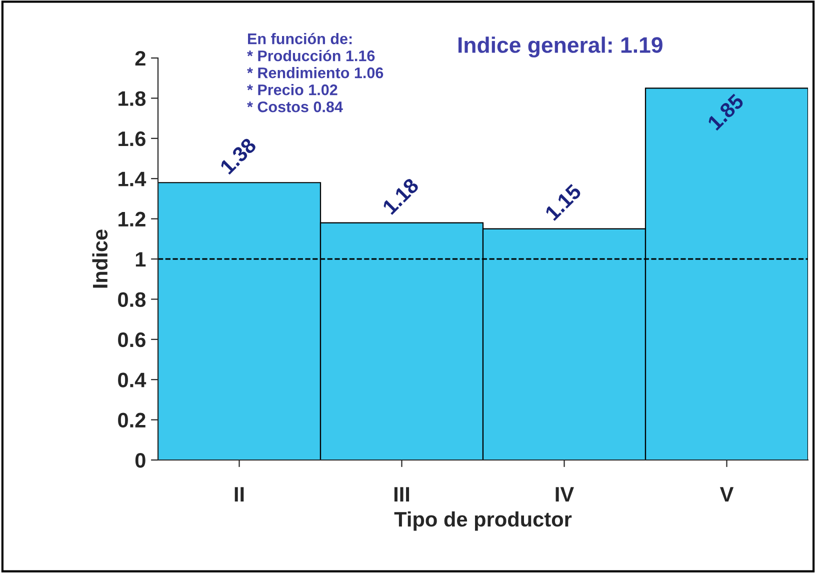 The height and width of the screenshot is (573, 816). Describe the element at coordinates (565, 494) in the screenshot. I see `x-tick-label: IV` at that location.